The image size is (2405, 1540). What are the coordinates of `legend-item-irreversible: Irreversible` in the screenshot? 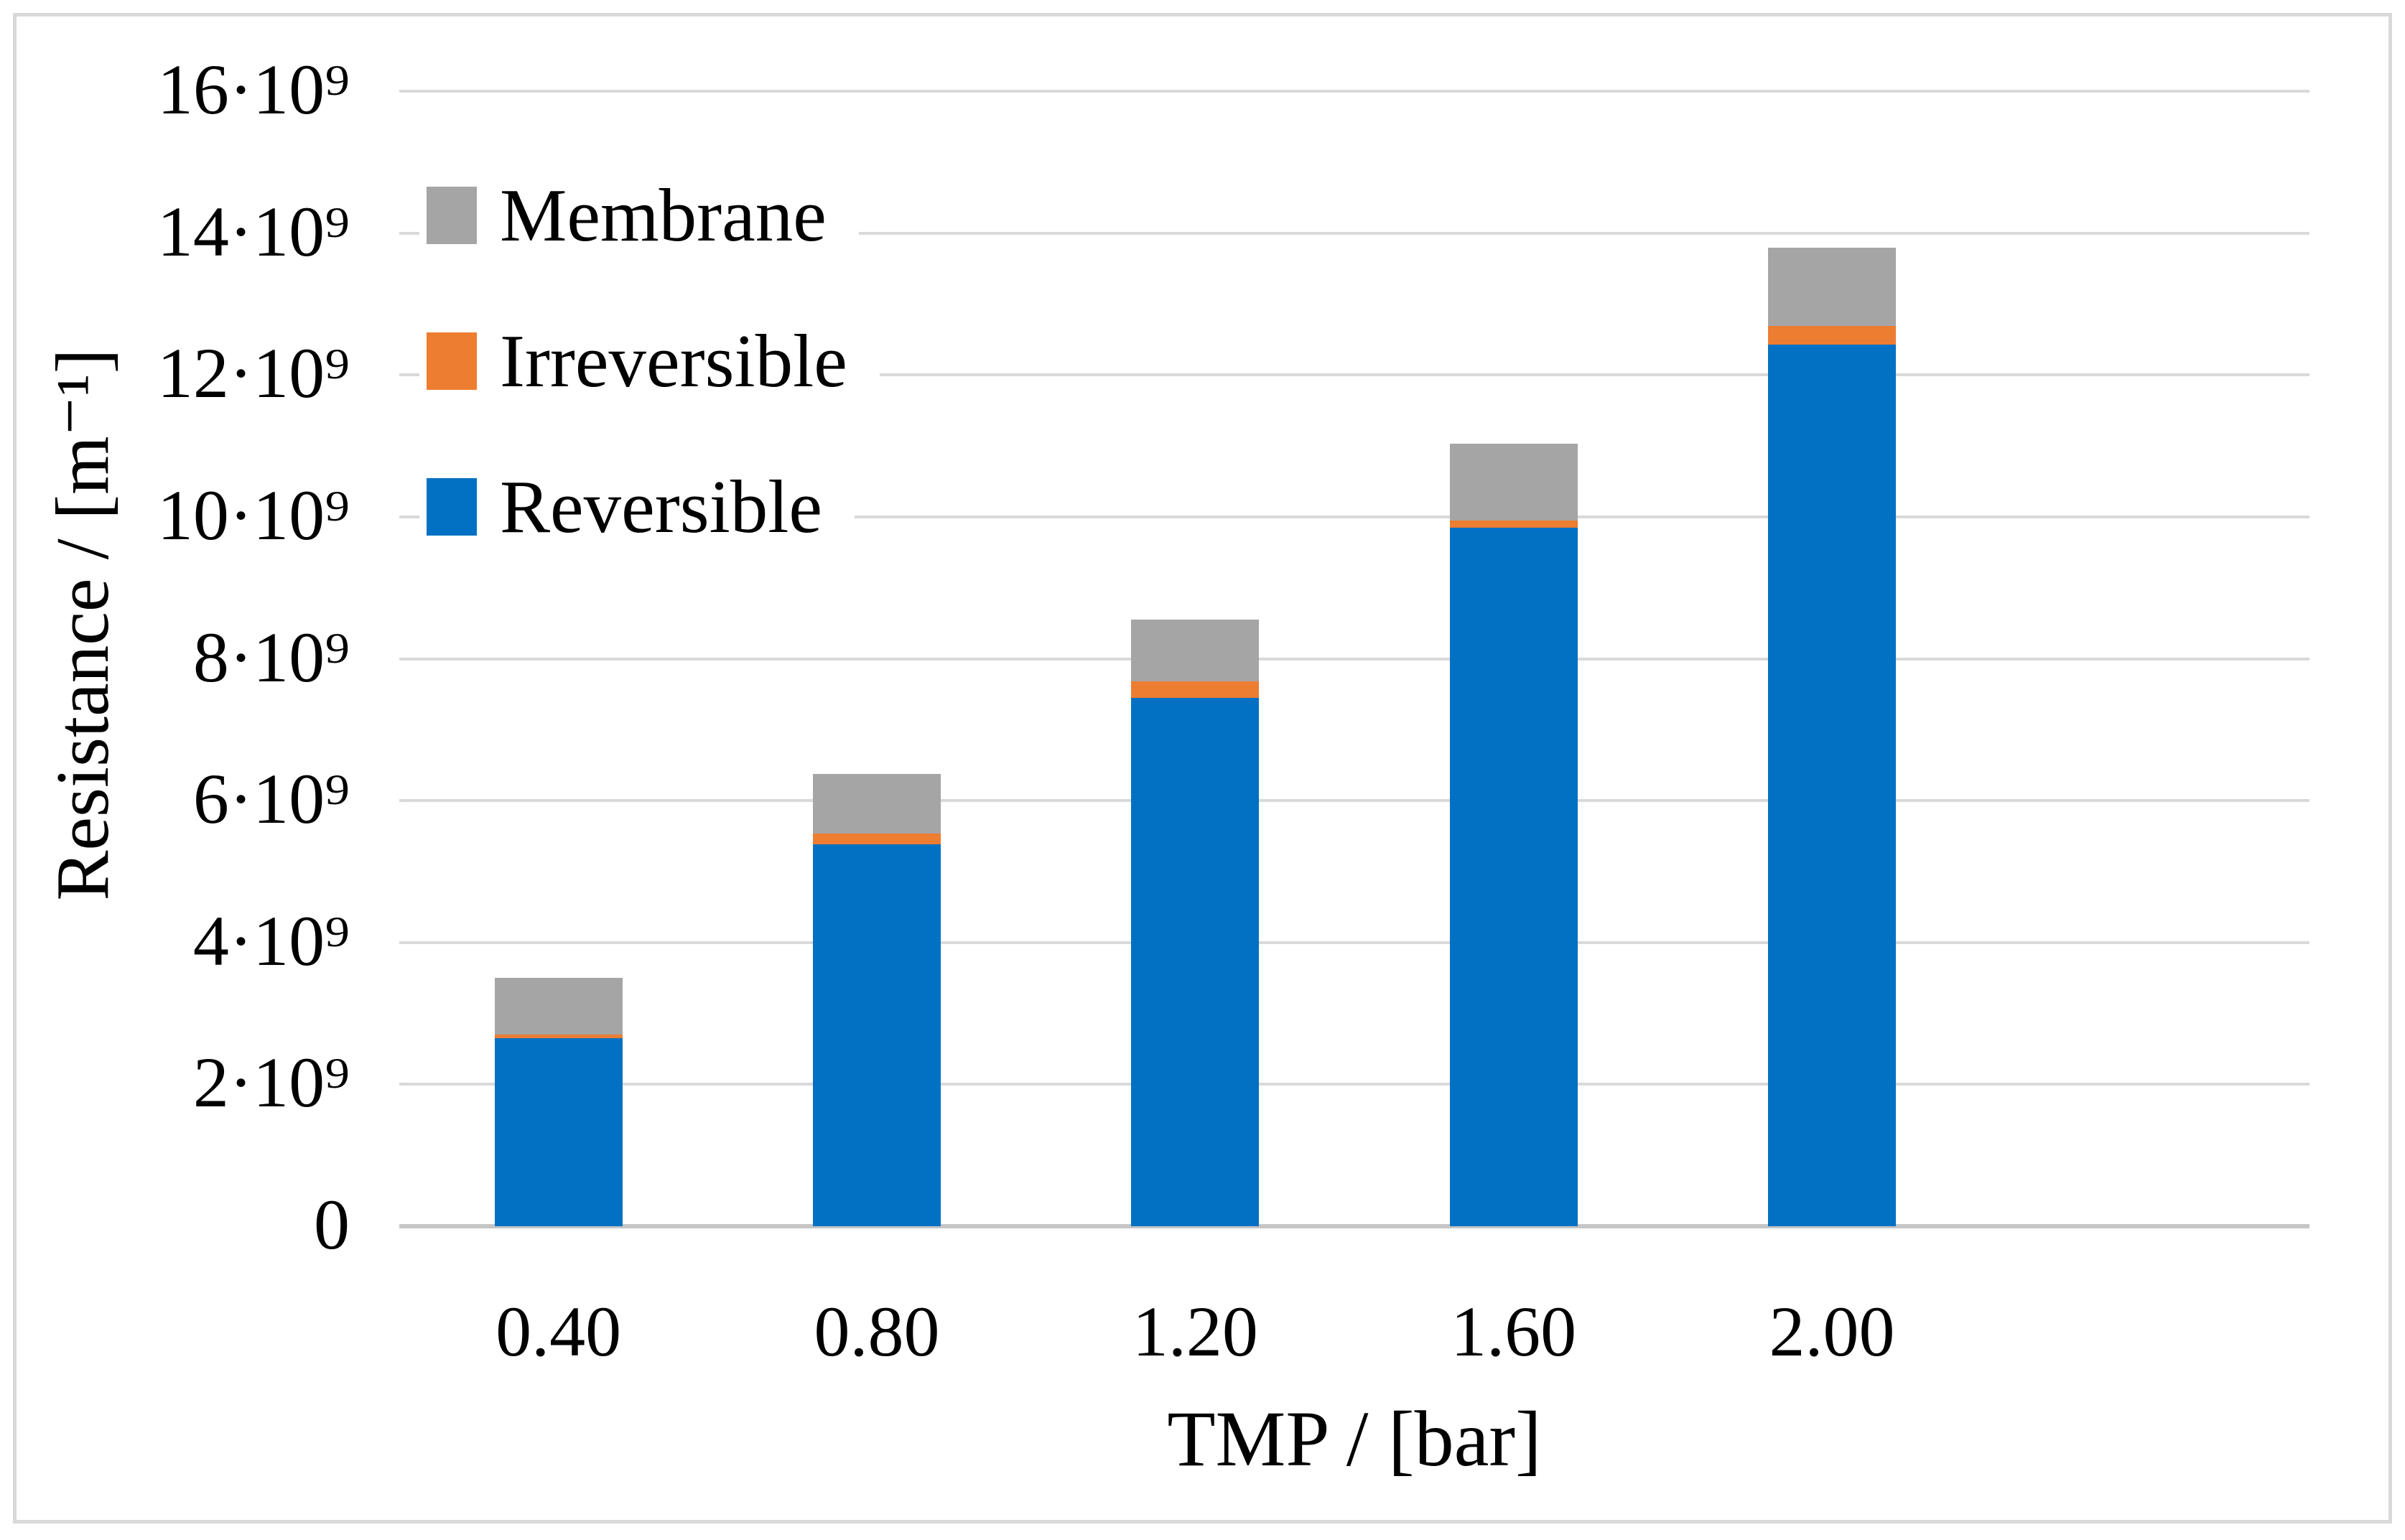 It's located at (649, 361).